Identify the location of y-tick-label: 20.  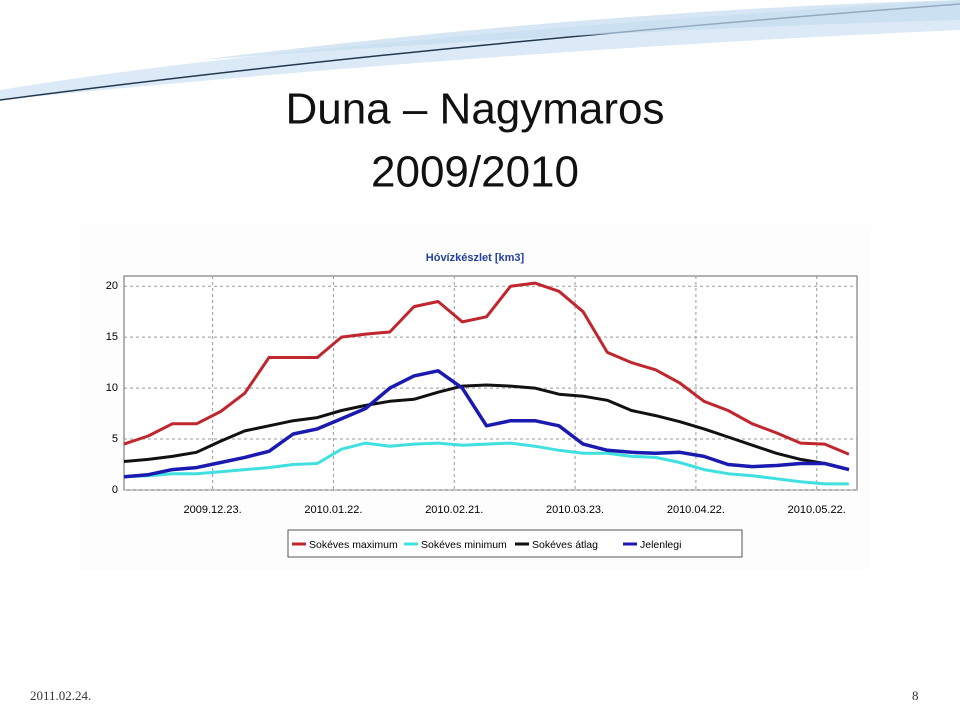
(112, 286).